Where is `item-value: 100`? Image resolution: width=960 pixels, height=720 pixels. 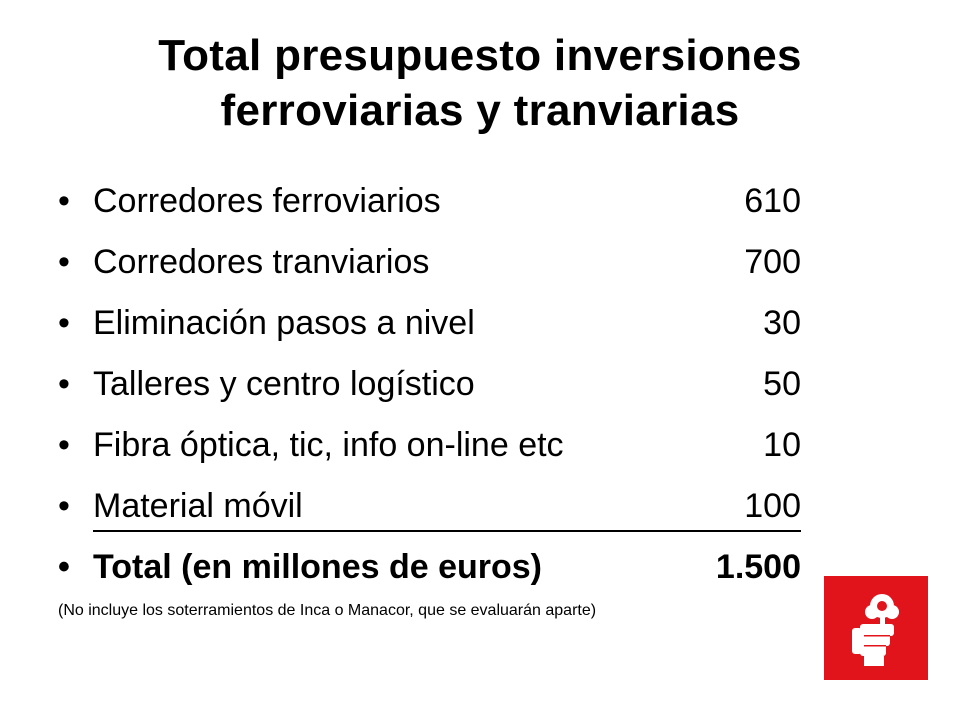
item-value: 100 is located at coordinates (772, 506).